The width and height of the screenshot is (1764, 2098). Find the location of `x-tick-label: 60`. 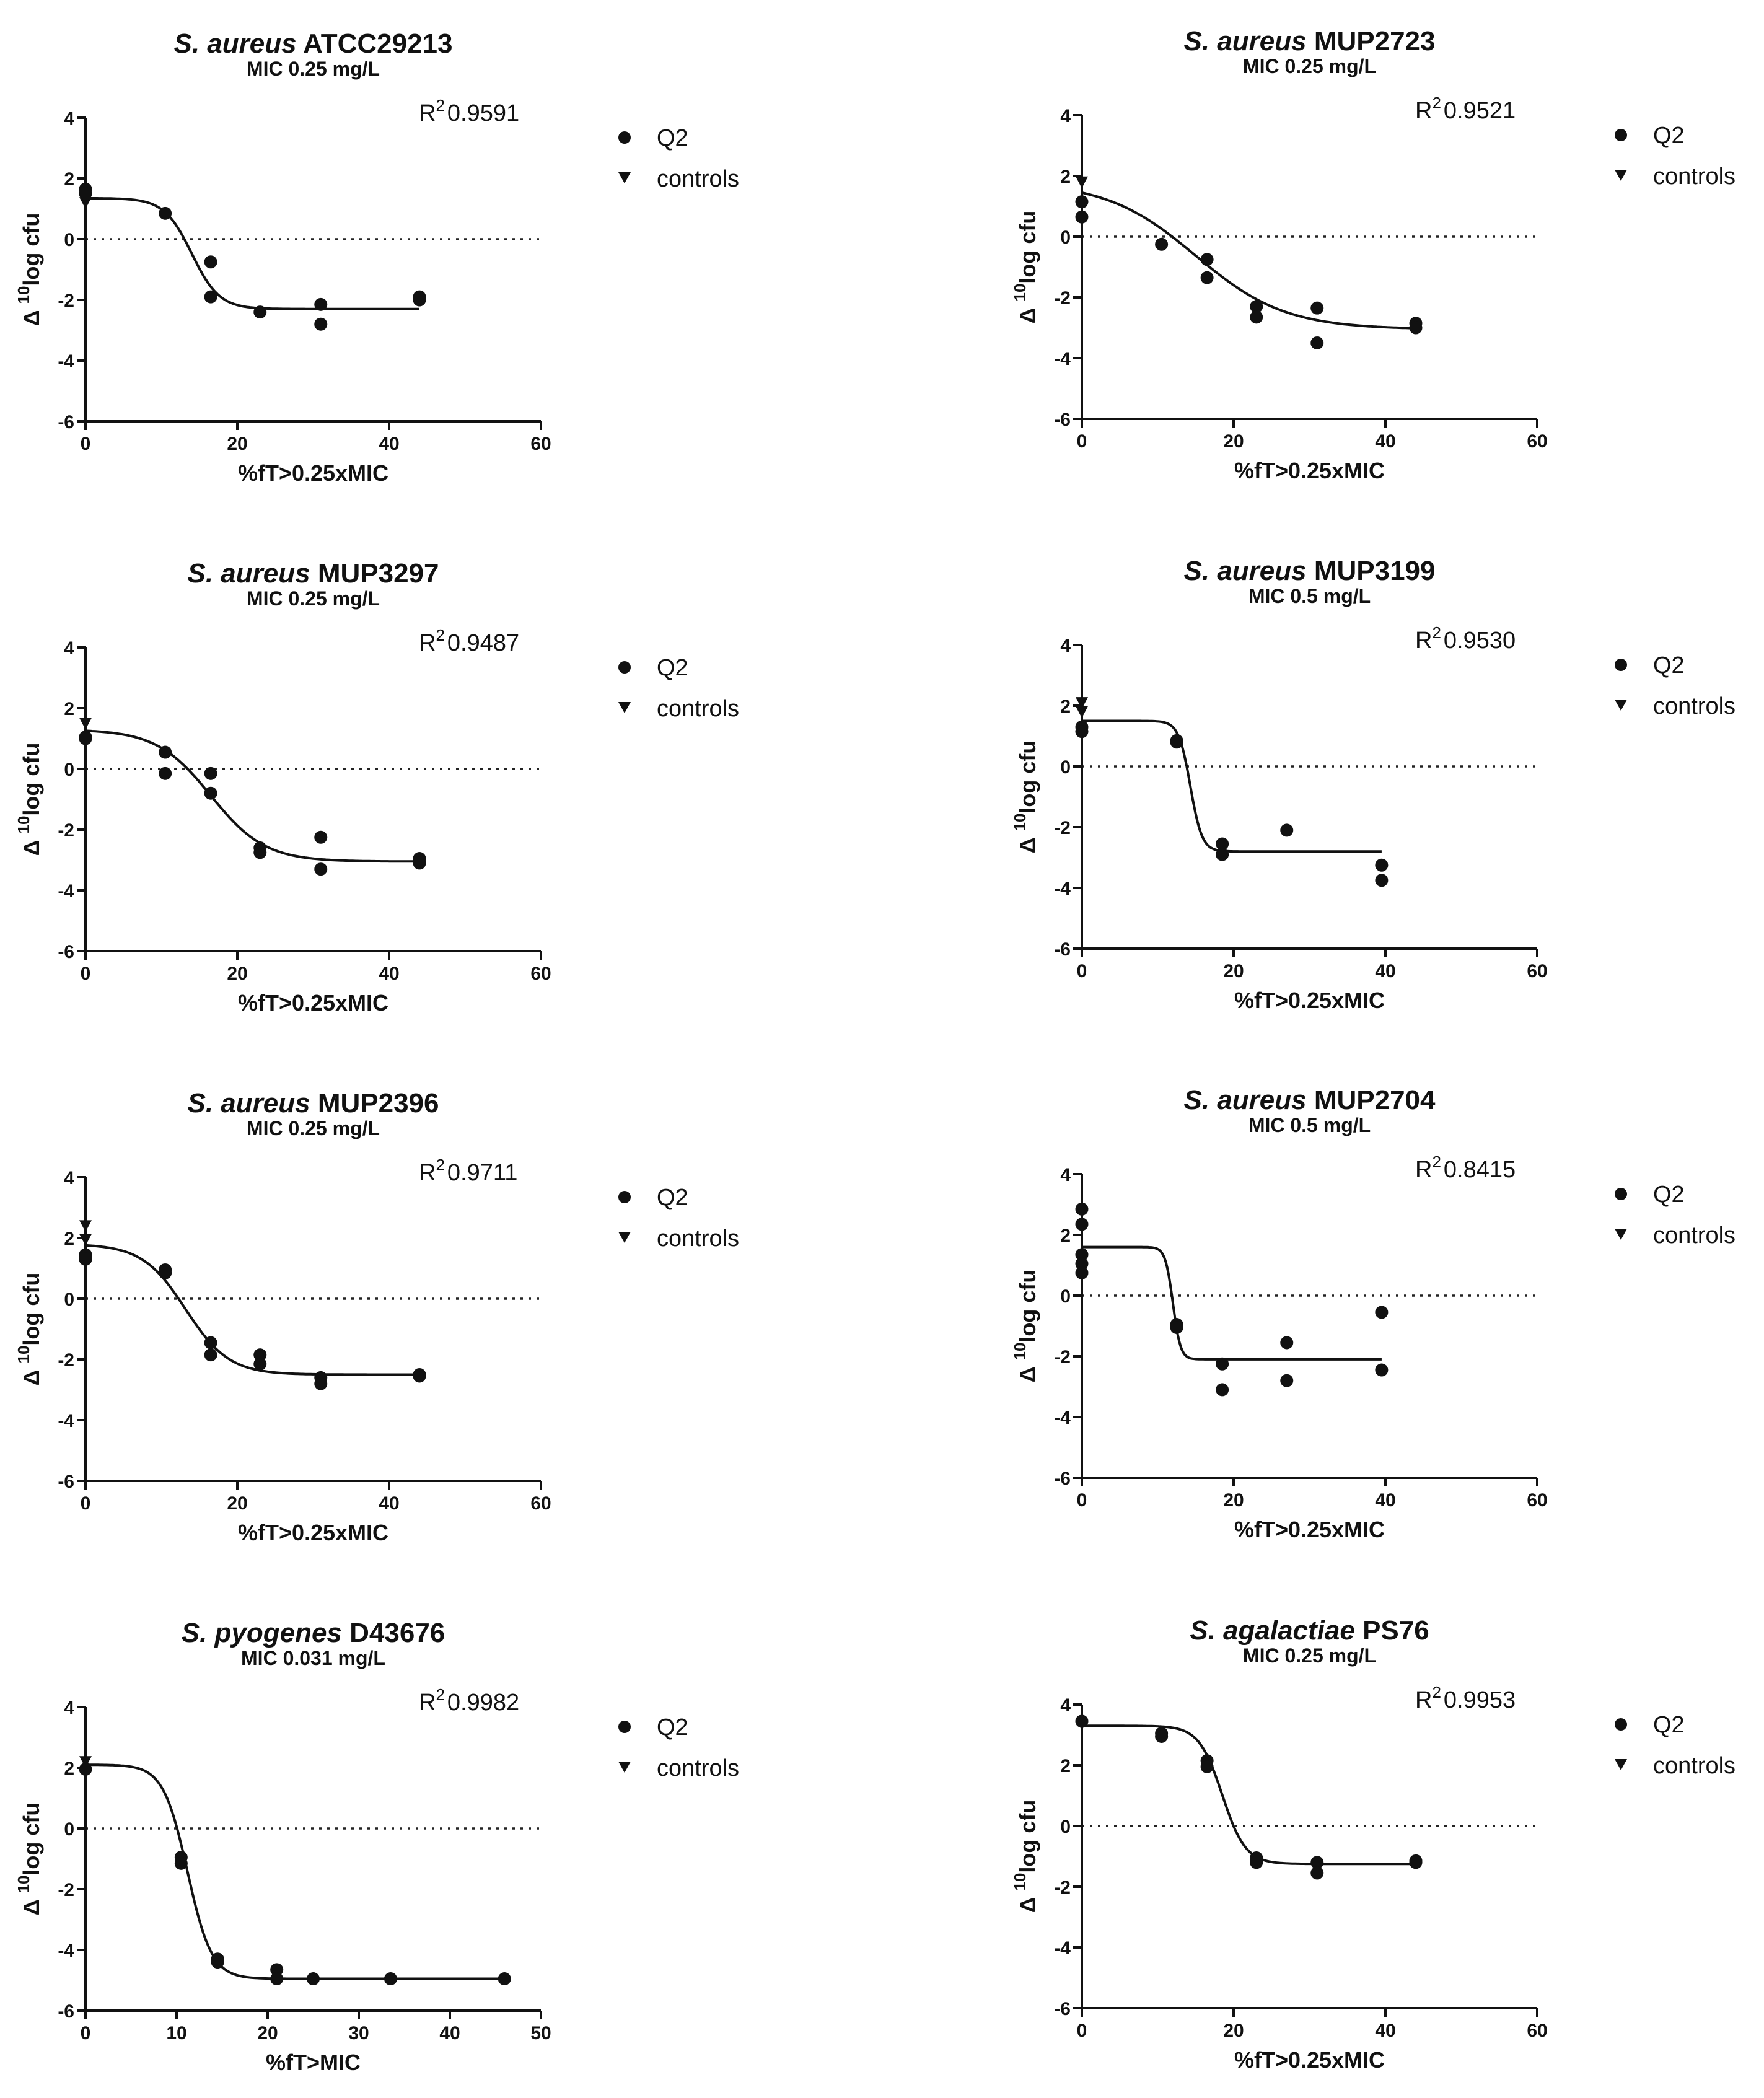

x-tick-label: 60 is located at coordinates (1537, 971).